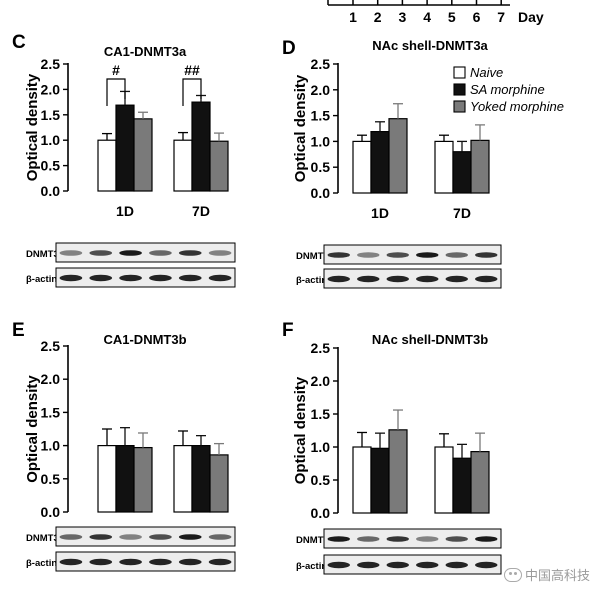 The width and height of the screenshot is (600, 598). What do you see at coordinates (18, 330) in the screenshot?
I see `panel-letter: E` at bounding box center [18, 330].